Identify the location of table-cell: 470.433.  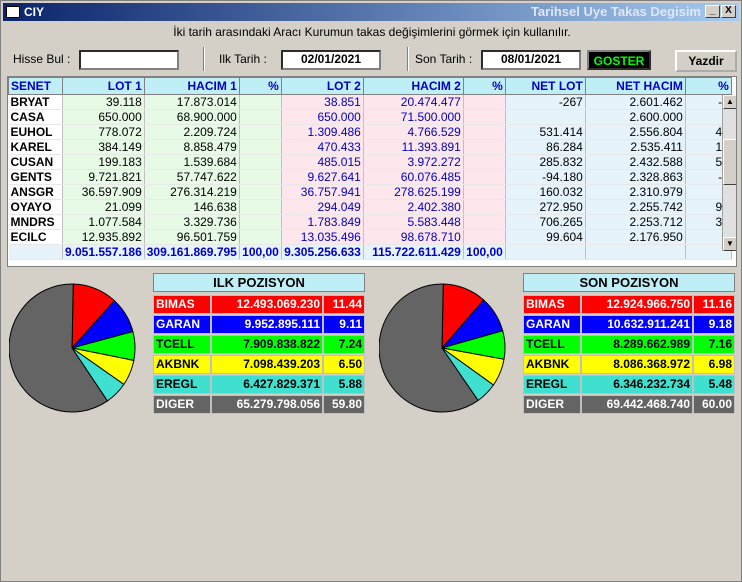
(322, 147).